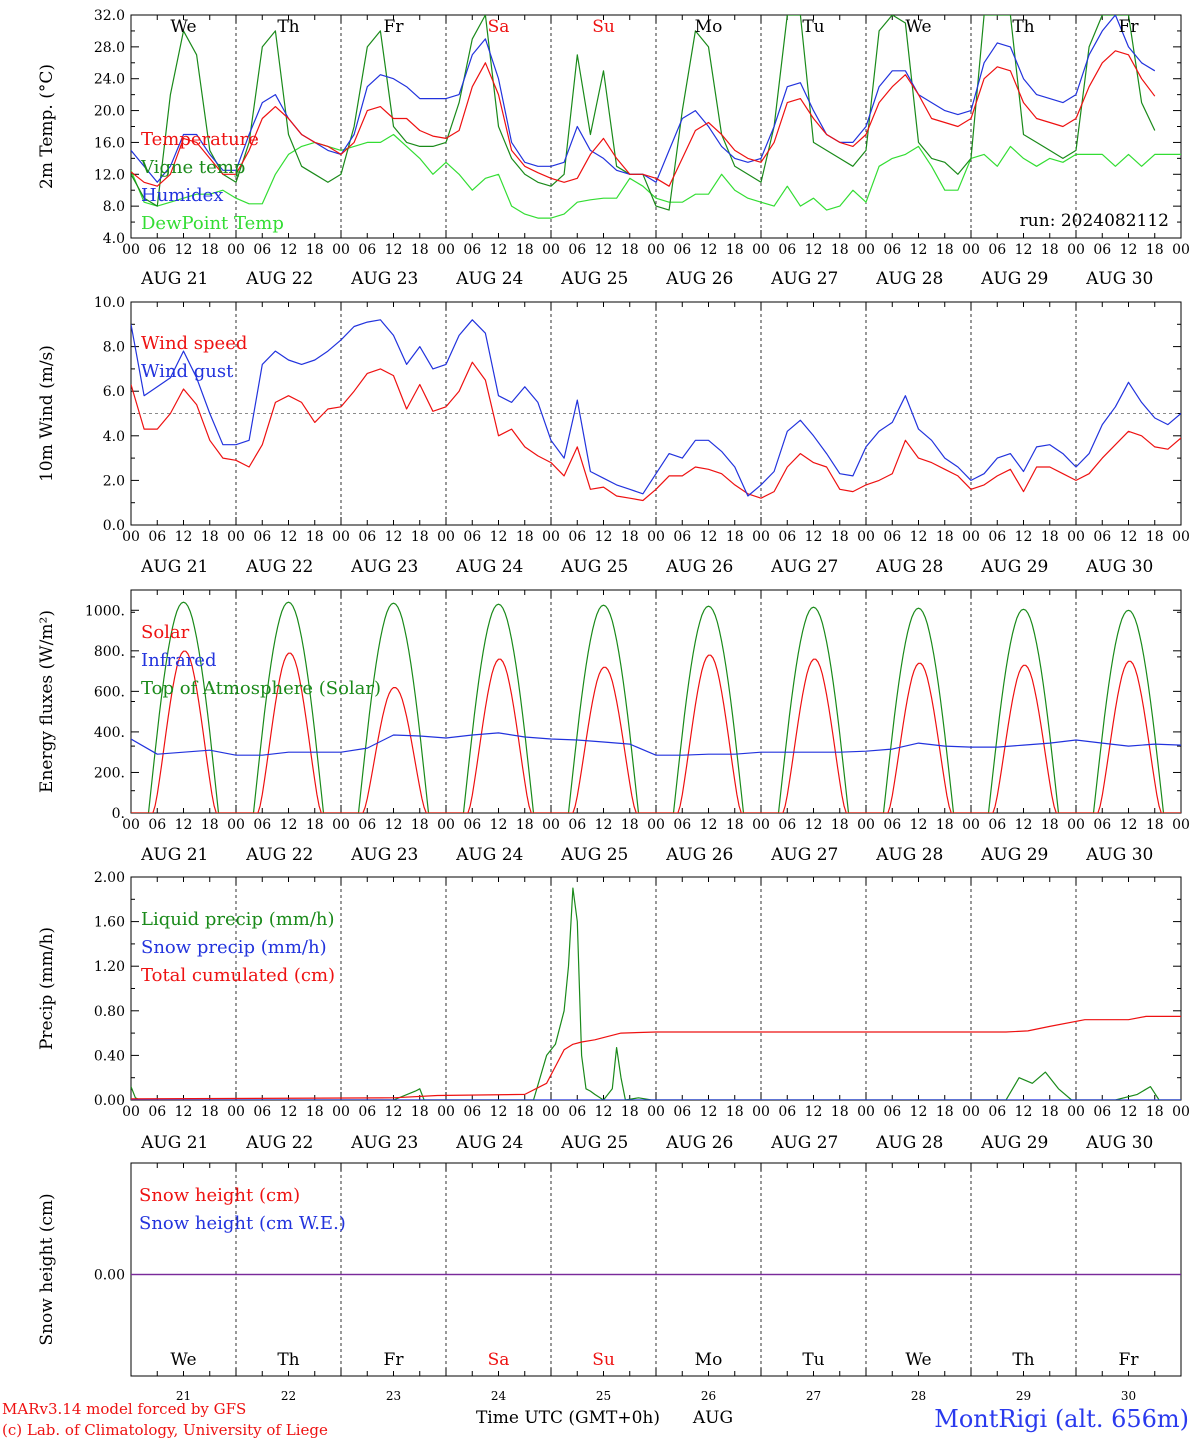 This screenshot has height=1440, width=1194. What do you see at coordinates (47, 701) in the screenshot?
I see `y-axis-label: Energy fluxes (W/m²)` at bounding box center [47, 701].